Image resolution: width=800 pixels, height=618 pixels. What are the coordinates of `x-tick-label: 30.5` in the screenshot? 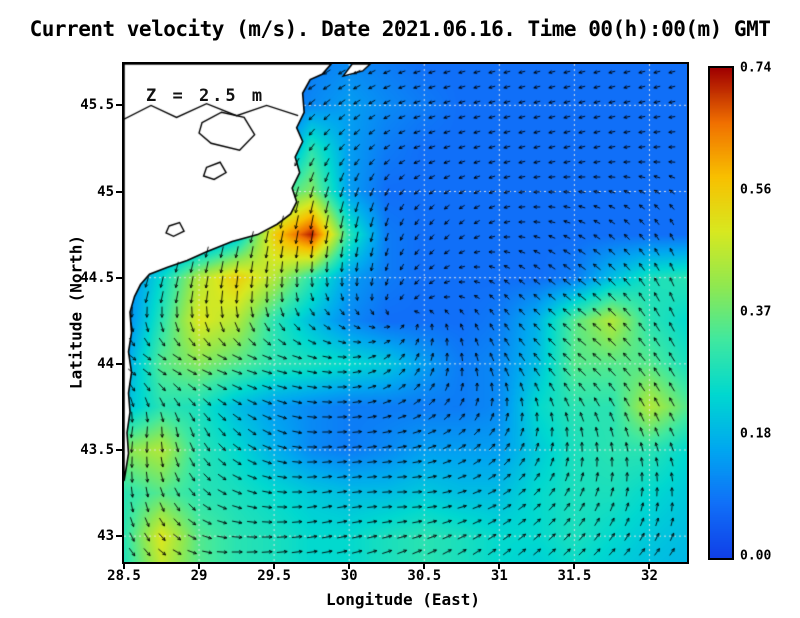 It's located at (424, 576).